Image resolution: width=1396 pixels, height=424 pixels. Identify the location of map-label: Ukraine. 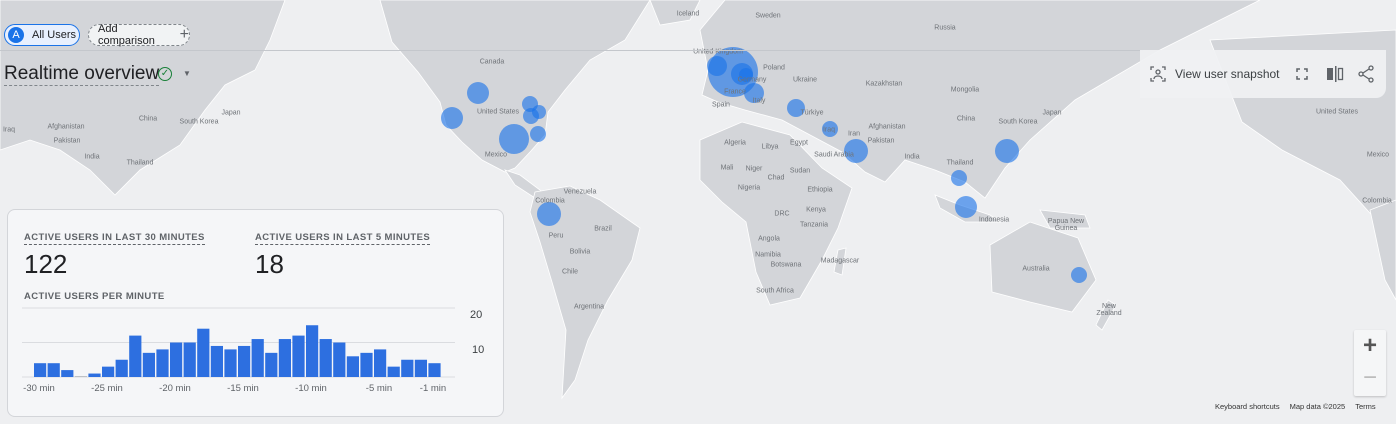
(805, 80).